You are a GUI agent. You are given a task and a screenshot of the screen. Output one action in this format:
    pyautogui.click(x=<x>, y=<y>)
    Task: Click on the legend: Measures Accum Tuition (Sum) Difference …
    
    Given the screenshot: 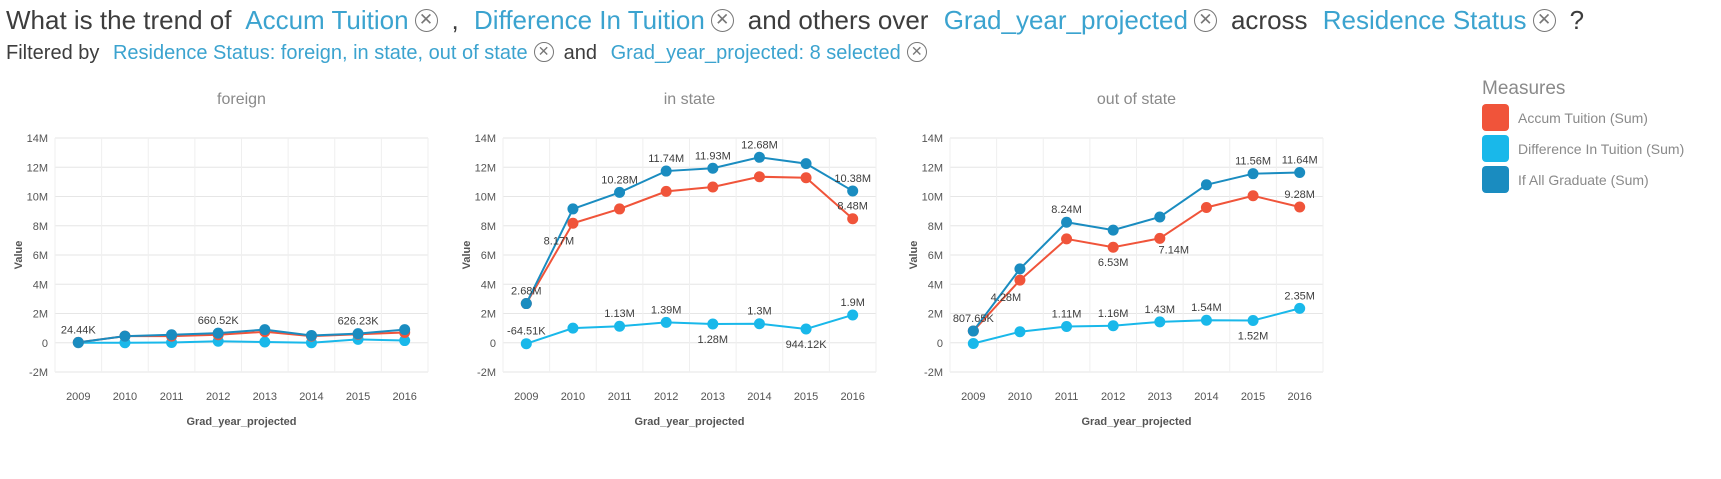 What is the action you would take?
    pyautogui.click(x=1599, y=135)
    